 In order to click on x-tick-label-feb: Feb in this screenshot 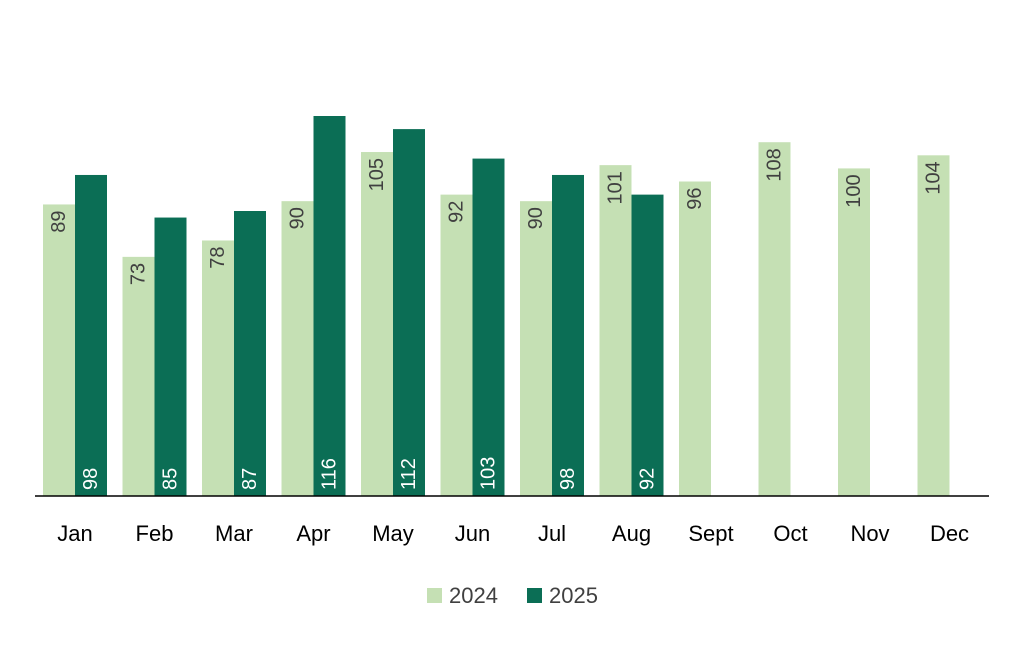, I will do `click(155, 533)`.